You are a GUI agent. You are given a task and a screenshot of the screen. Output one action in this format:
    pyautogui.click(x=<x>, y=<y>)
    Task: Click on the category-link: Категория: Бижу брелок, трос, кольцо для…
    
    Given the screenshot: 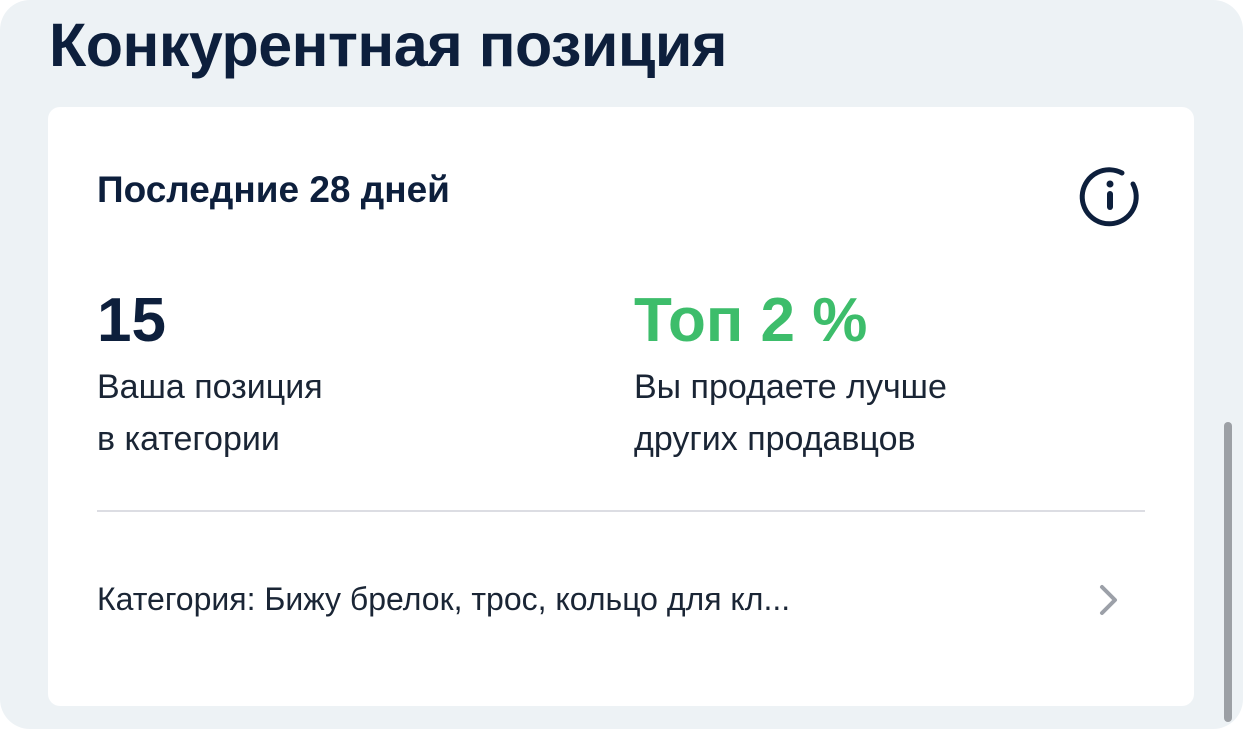 What is the action you would take?
    pyautogui.click(x=621, y=602)
    